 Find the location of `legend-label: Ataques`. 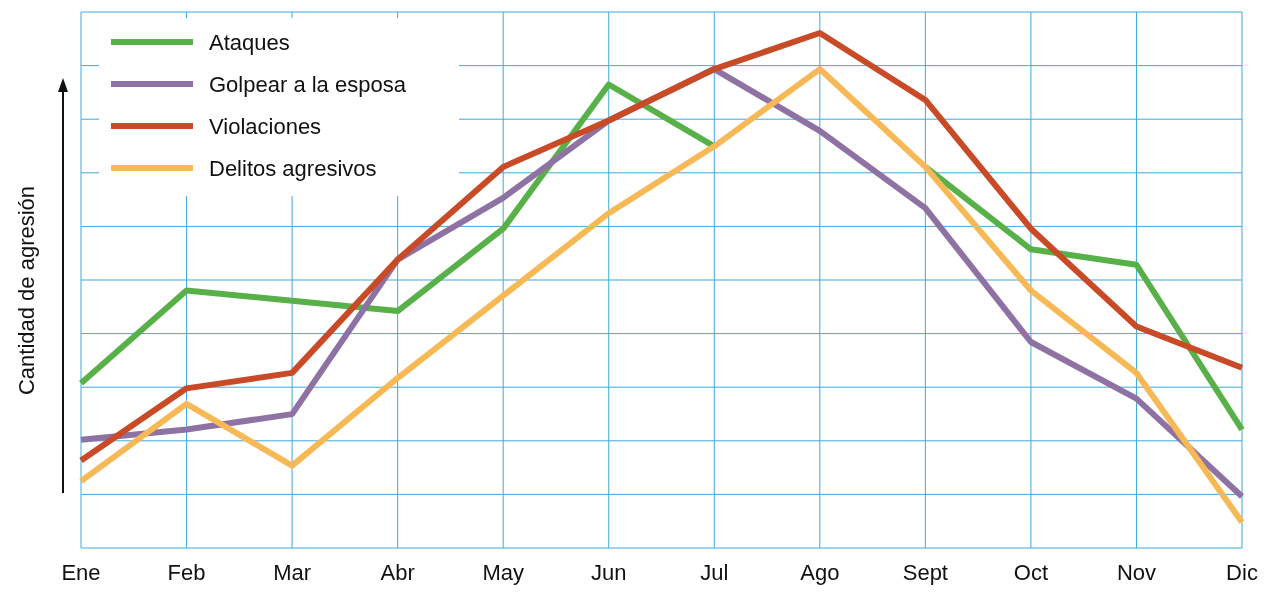

legend-label: Ataques is located at coordinates (249, 42).